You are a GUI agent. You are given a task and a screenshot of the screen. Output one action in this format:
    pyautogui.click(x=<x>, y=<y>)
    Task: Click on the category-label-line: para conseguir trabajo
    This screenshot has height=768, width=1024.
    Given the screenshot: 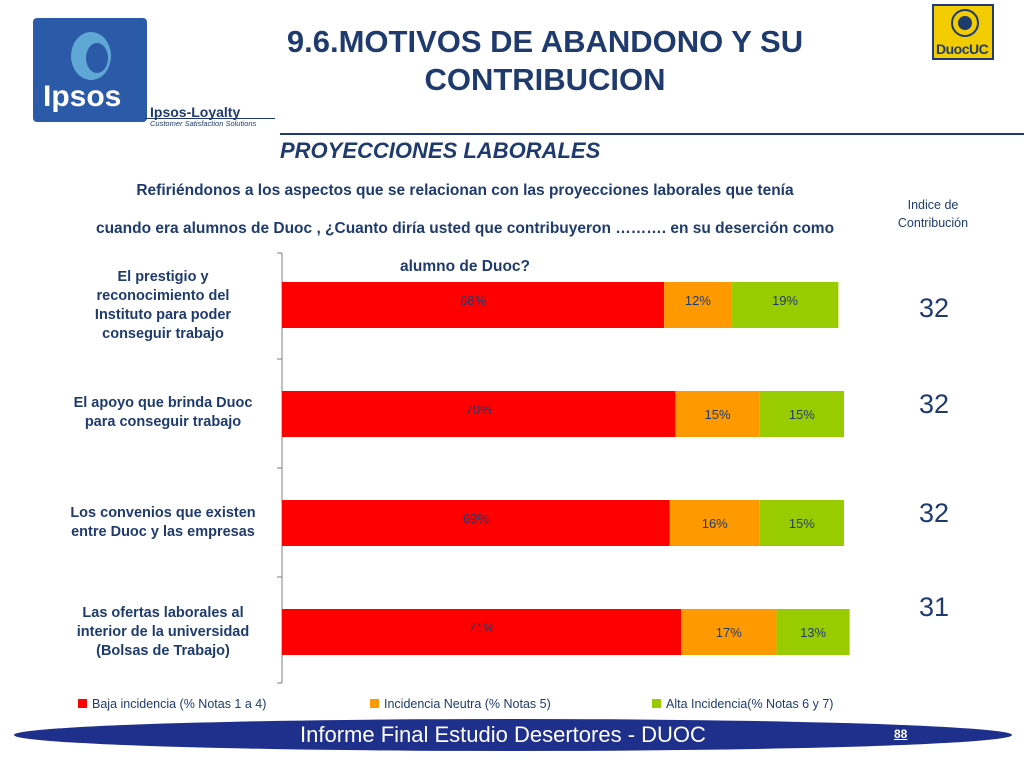 What is the action you would take?
    pyautogui.click(x=163, y=422)
    